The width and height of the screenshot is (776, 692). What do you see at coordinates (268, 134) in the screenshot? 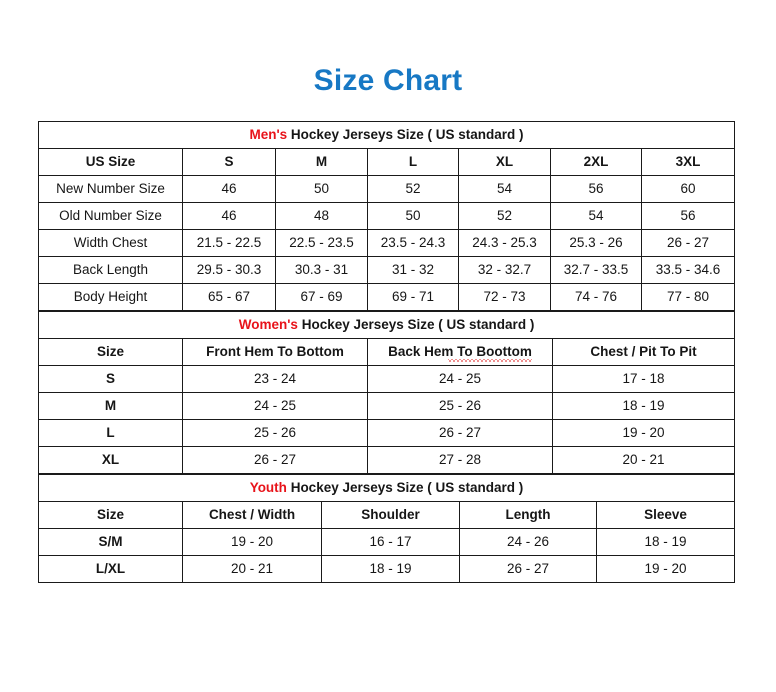
I see `mens-section-title-accent: Men's` at bounding box center [268, 134].